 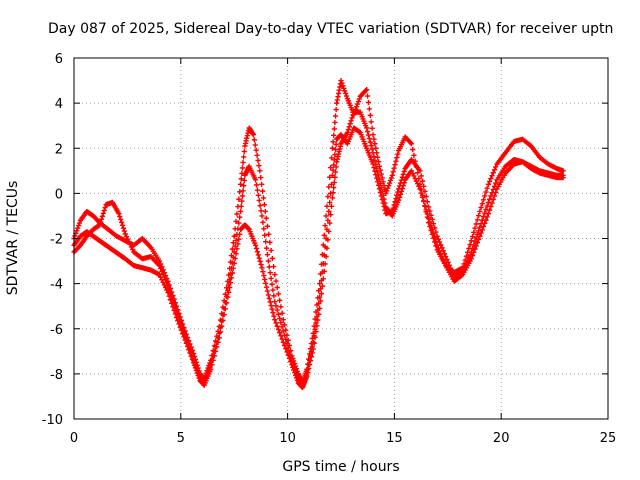 I want to click on y-tick-label: 2, so click(x=59, y=149).